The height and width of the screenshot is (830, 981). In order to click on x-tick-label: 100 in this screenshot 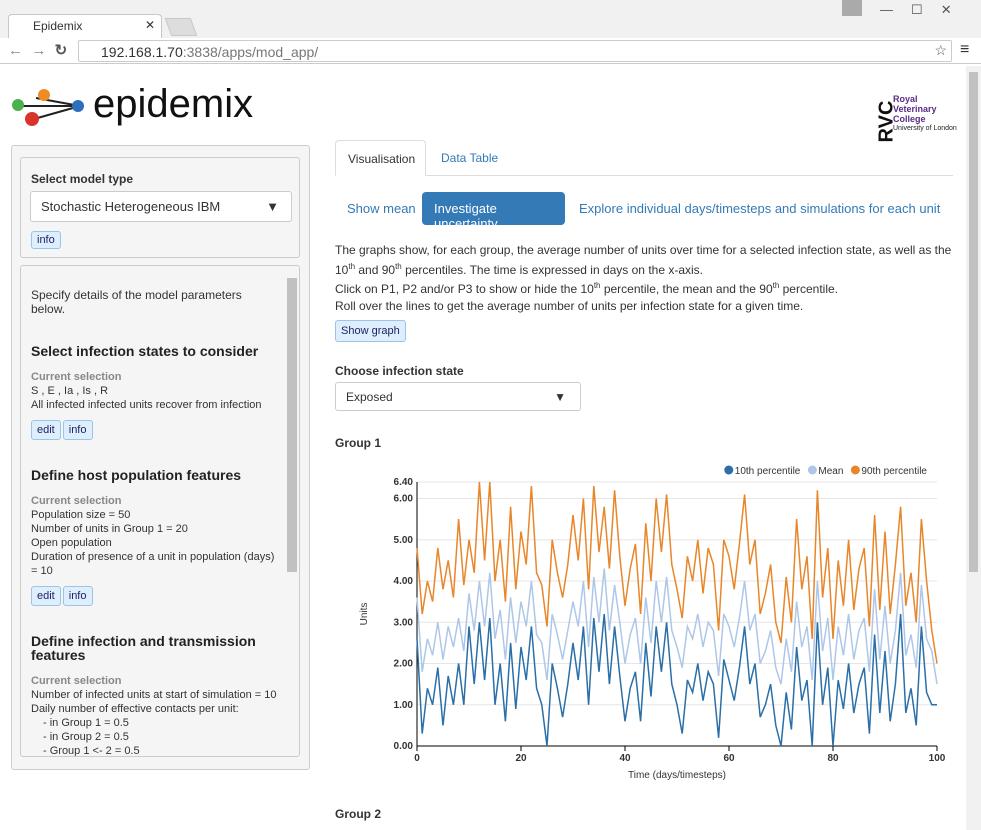, I will do `click(937, 758)`.